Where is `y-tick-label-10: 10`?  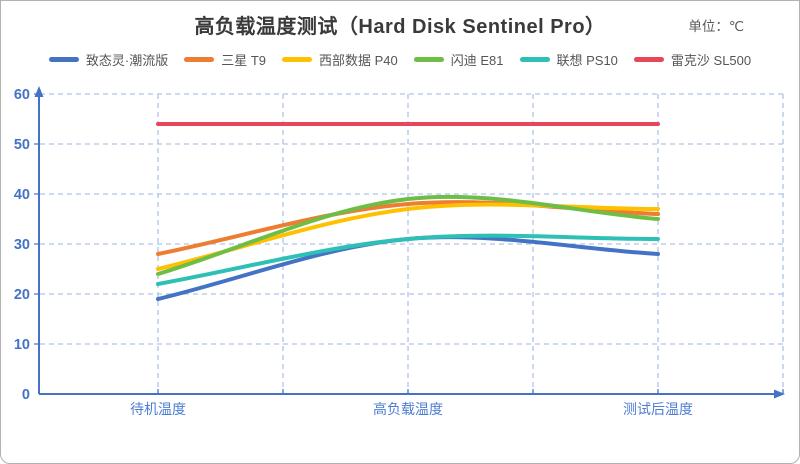
y-tick-label-10: 10 is located at coordinates (22, 345).